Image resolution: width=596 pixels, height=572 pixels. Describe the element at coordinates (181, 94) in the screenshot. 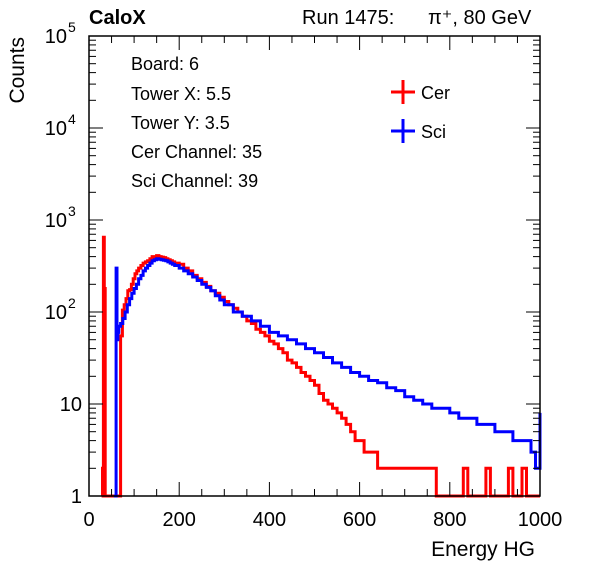

I see `info-tower-x: Tower X: 5.5` at that location.